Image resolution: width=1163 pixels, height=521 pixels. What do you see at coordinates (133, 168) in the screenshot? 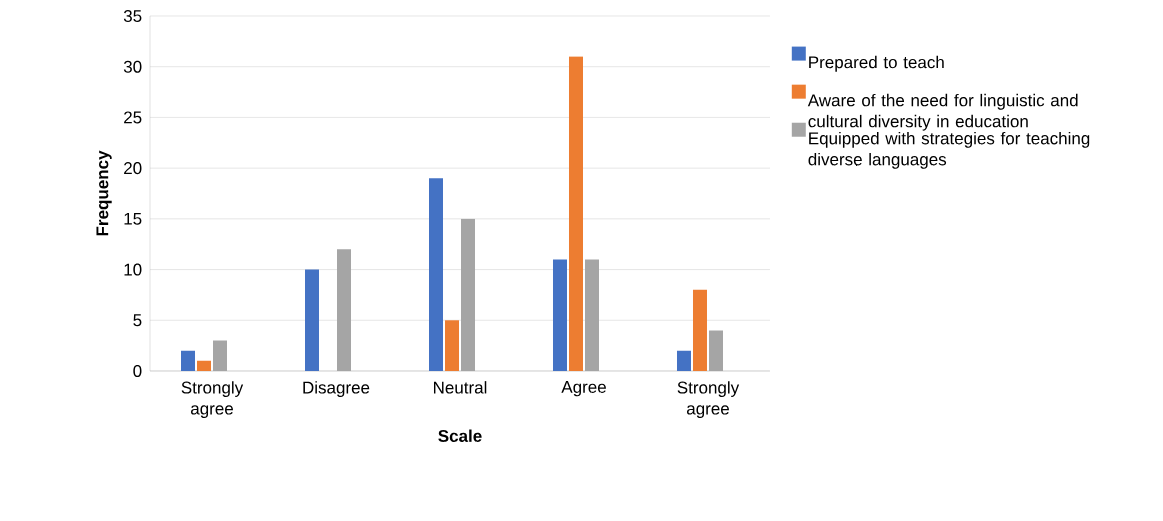
I see `y-tick-label: 20` at bounding box center [133, 168].